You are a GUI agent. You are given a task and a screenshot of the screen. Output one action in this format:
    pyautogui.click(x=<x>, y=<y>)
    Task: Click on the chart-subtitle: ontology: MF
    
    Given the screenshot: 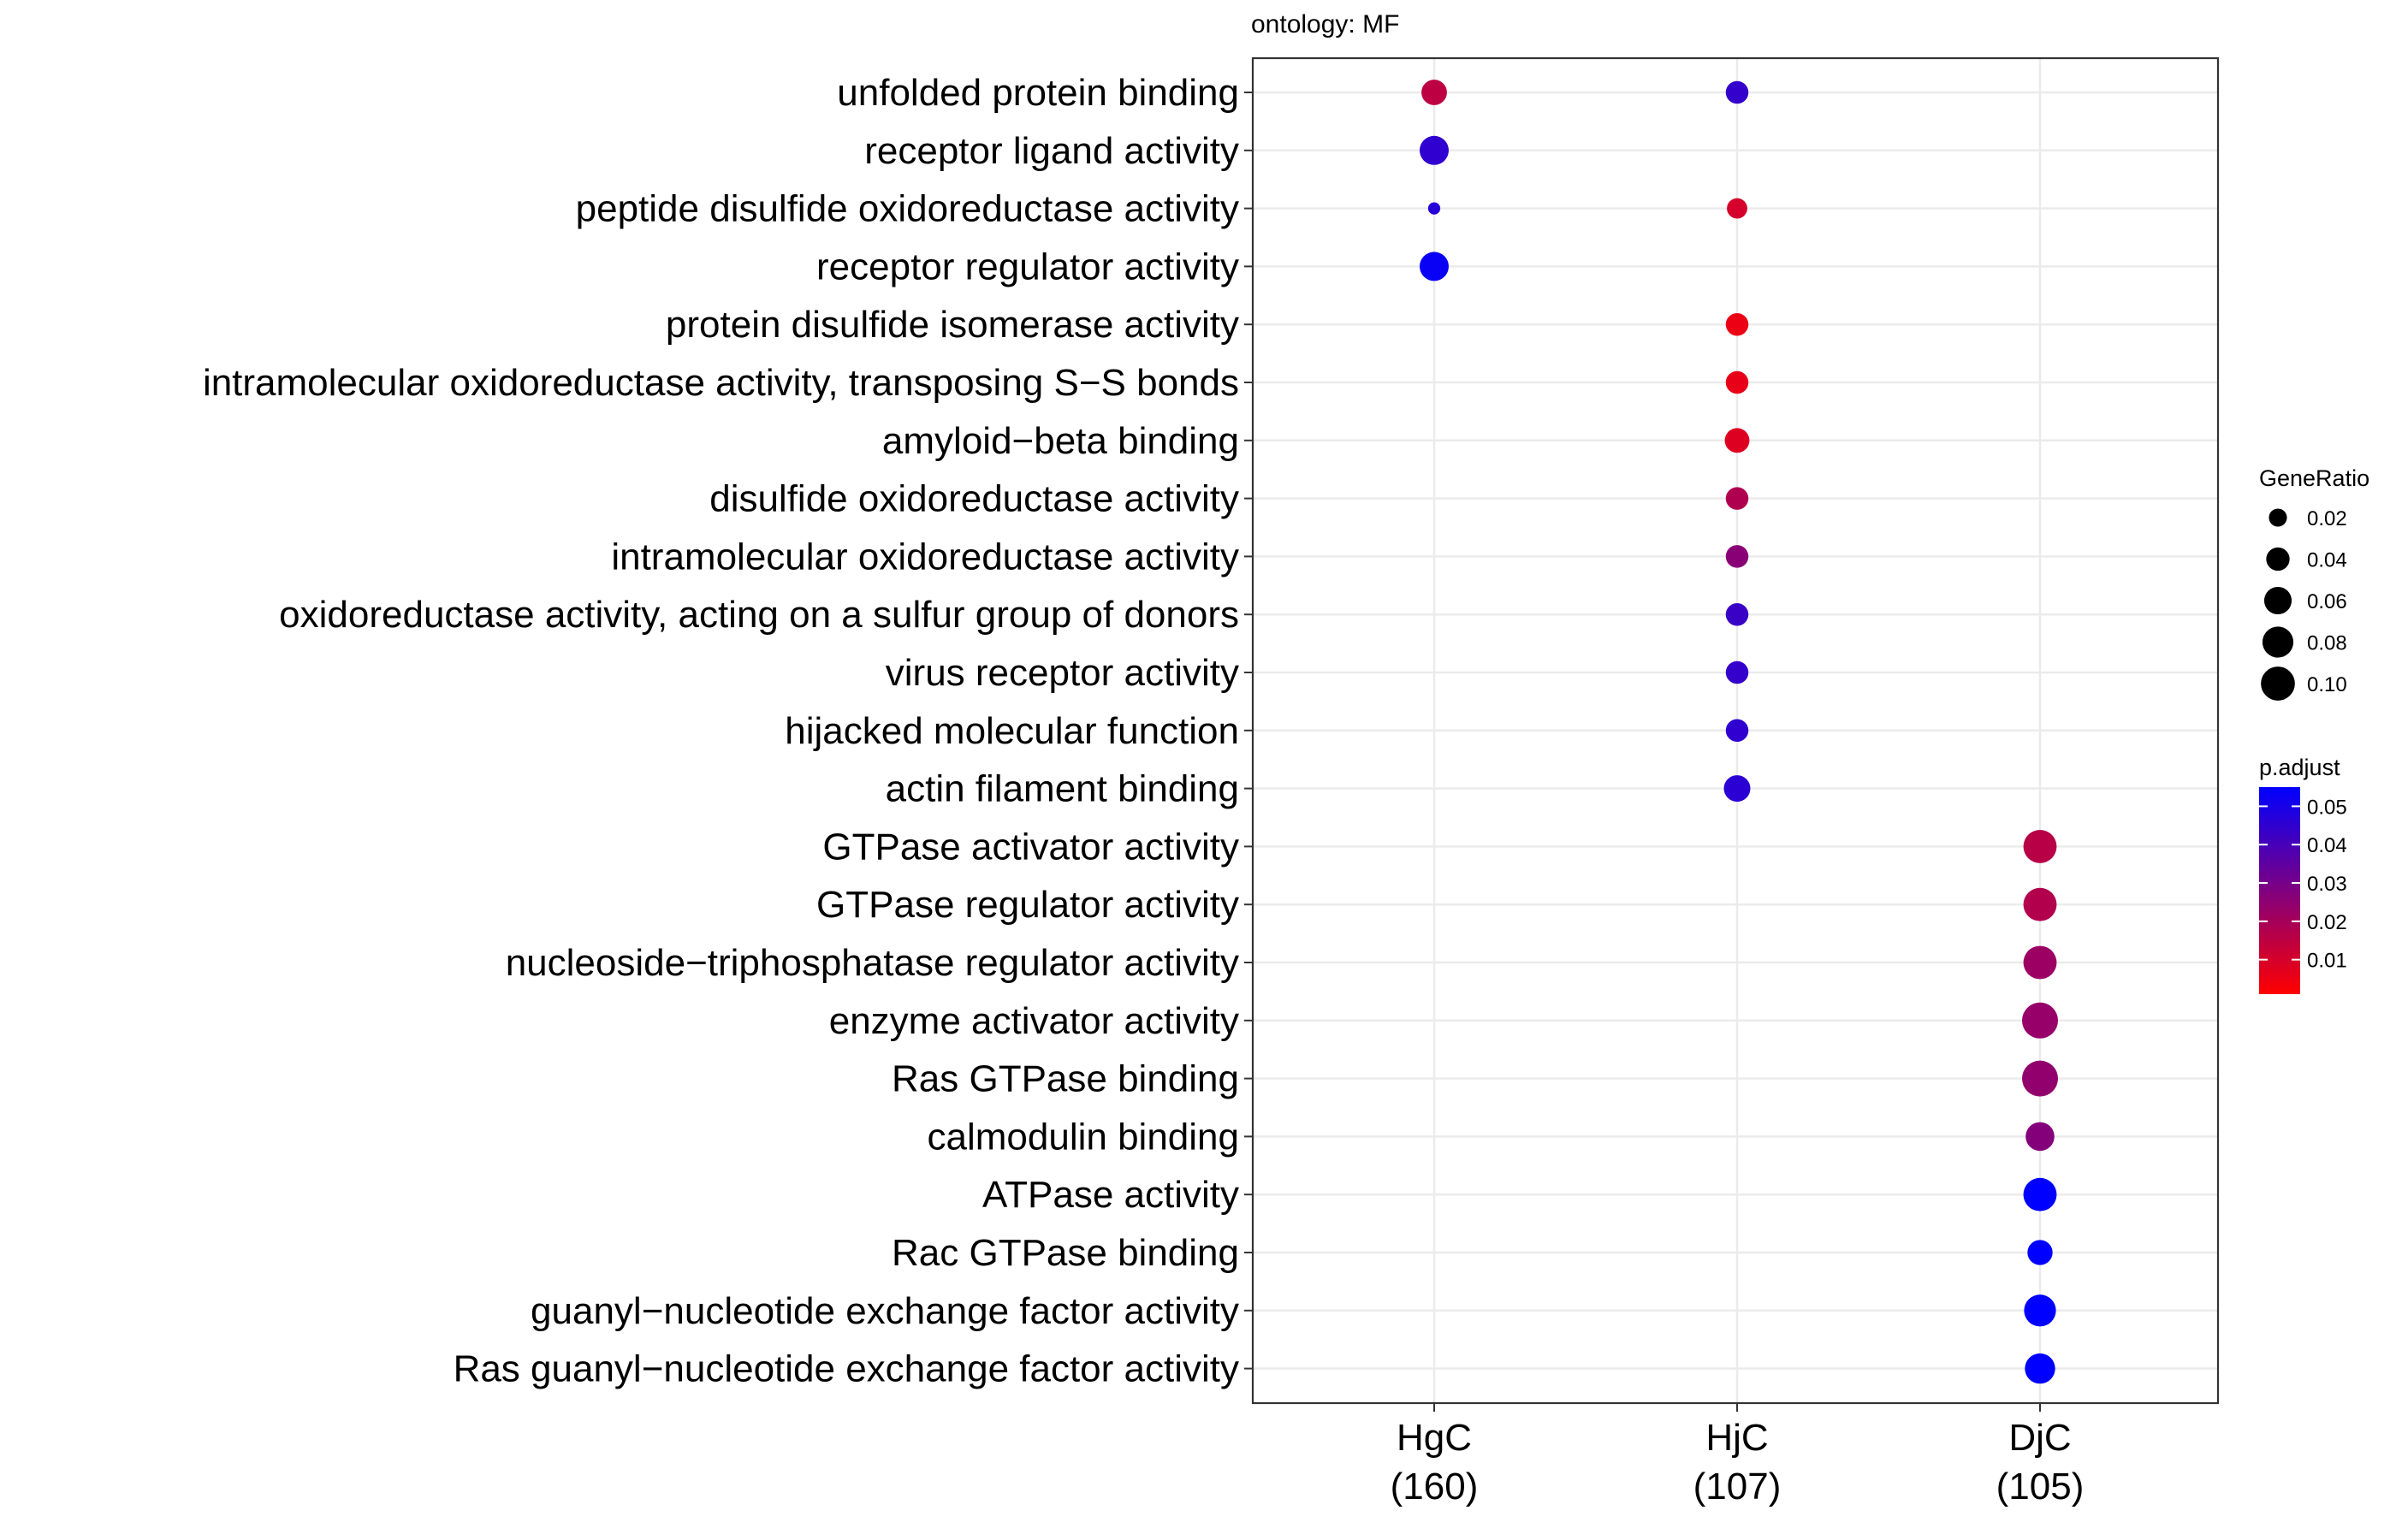 What is the action you would take?
    pyautogui.click(x=1325, y=24)
    